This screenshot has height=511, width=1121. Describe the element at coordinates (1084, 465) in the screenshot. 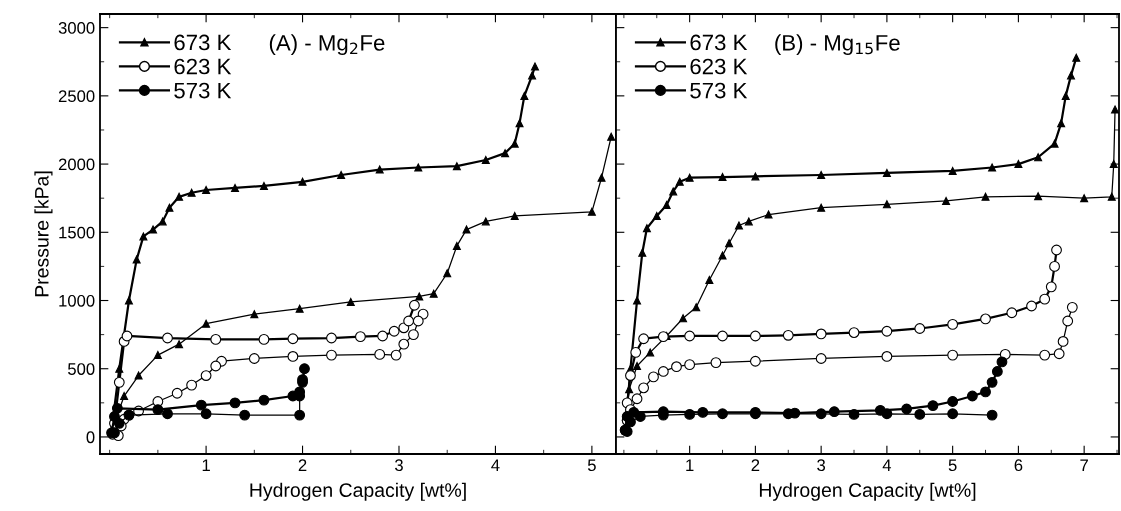

I see `x-tick-label: 7` at that location.